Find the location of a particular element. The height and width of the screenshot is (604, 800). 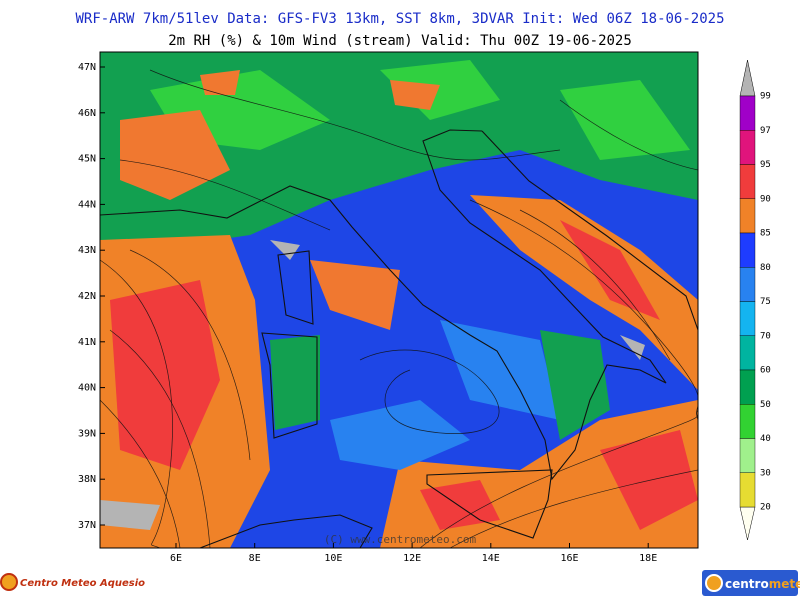

colorbar-bottom is located at coordinates (747, 523).